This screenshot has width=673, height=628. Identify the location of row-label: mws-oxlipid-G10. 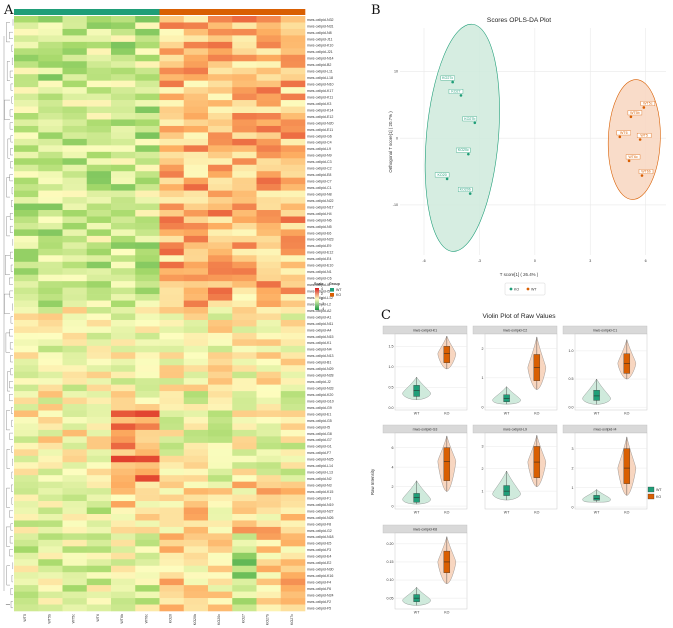
(320, 401).